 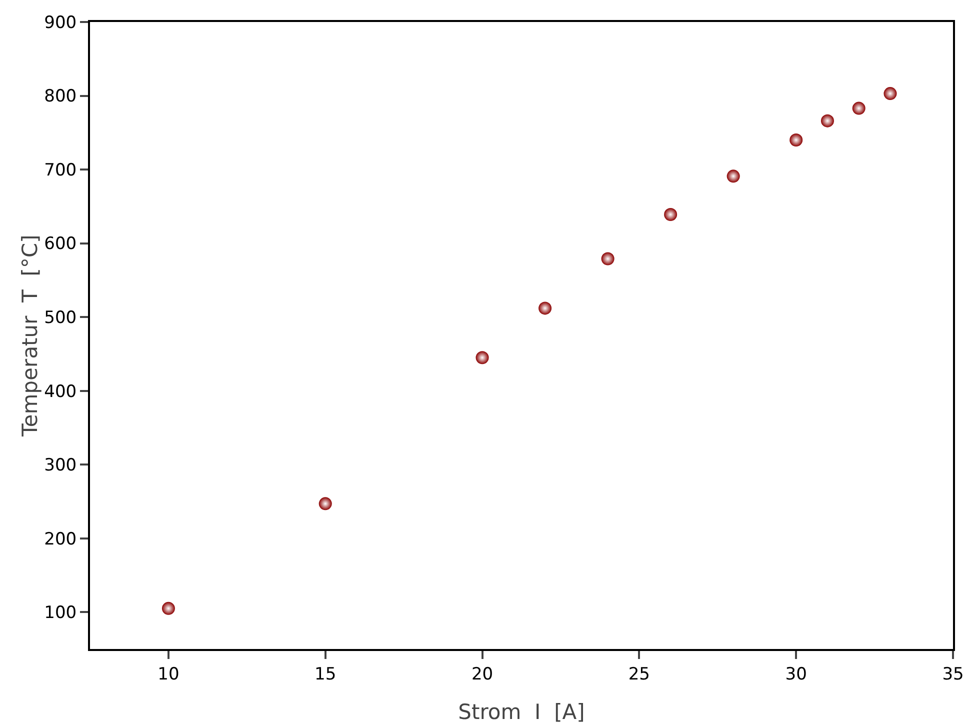 I want to click on y-tick-label: 400, so click(x=60, y=392).